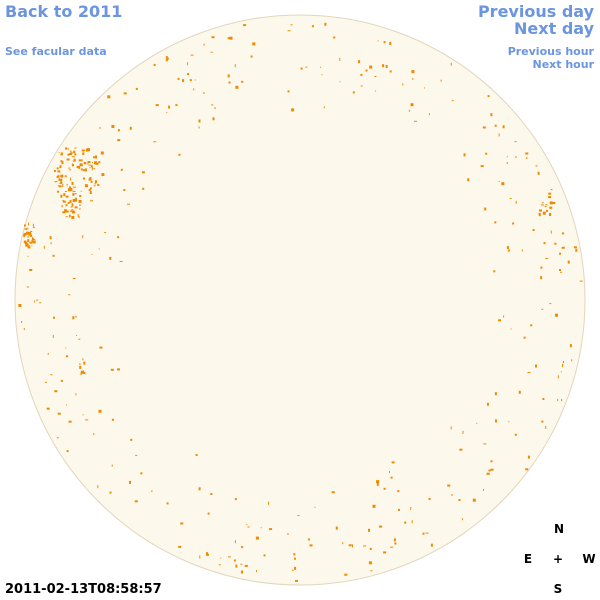 The image size is (600, 600). What do you see at coordinates (563, 64) in the screenshot?
I see `next-hour-link: Next hour` at bounding box center [563, 64].